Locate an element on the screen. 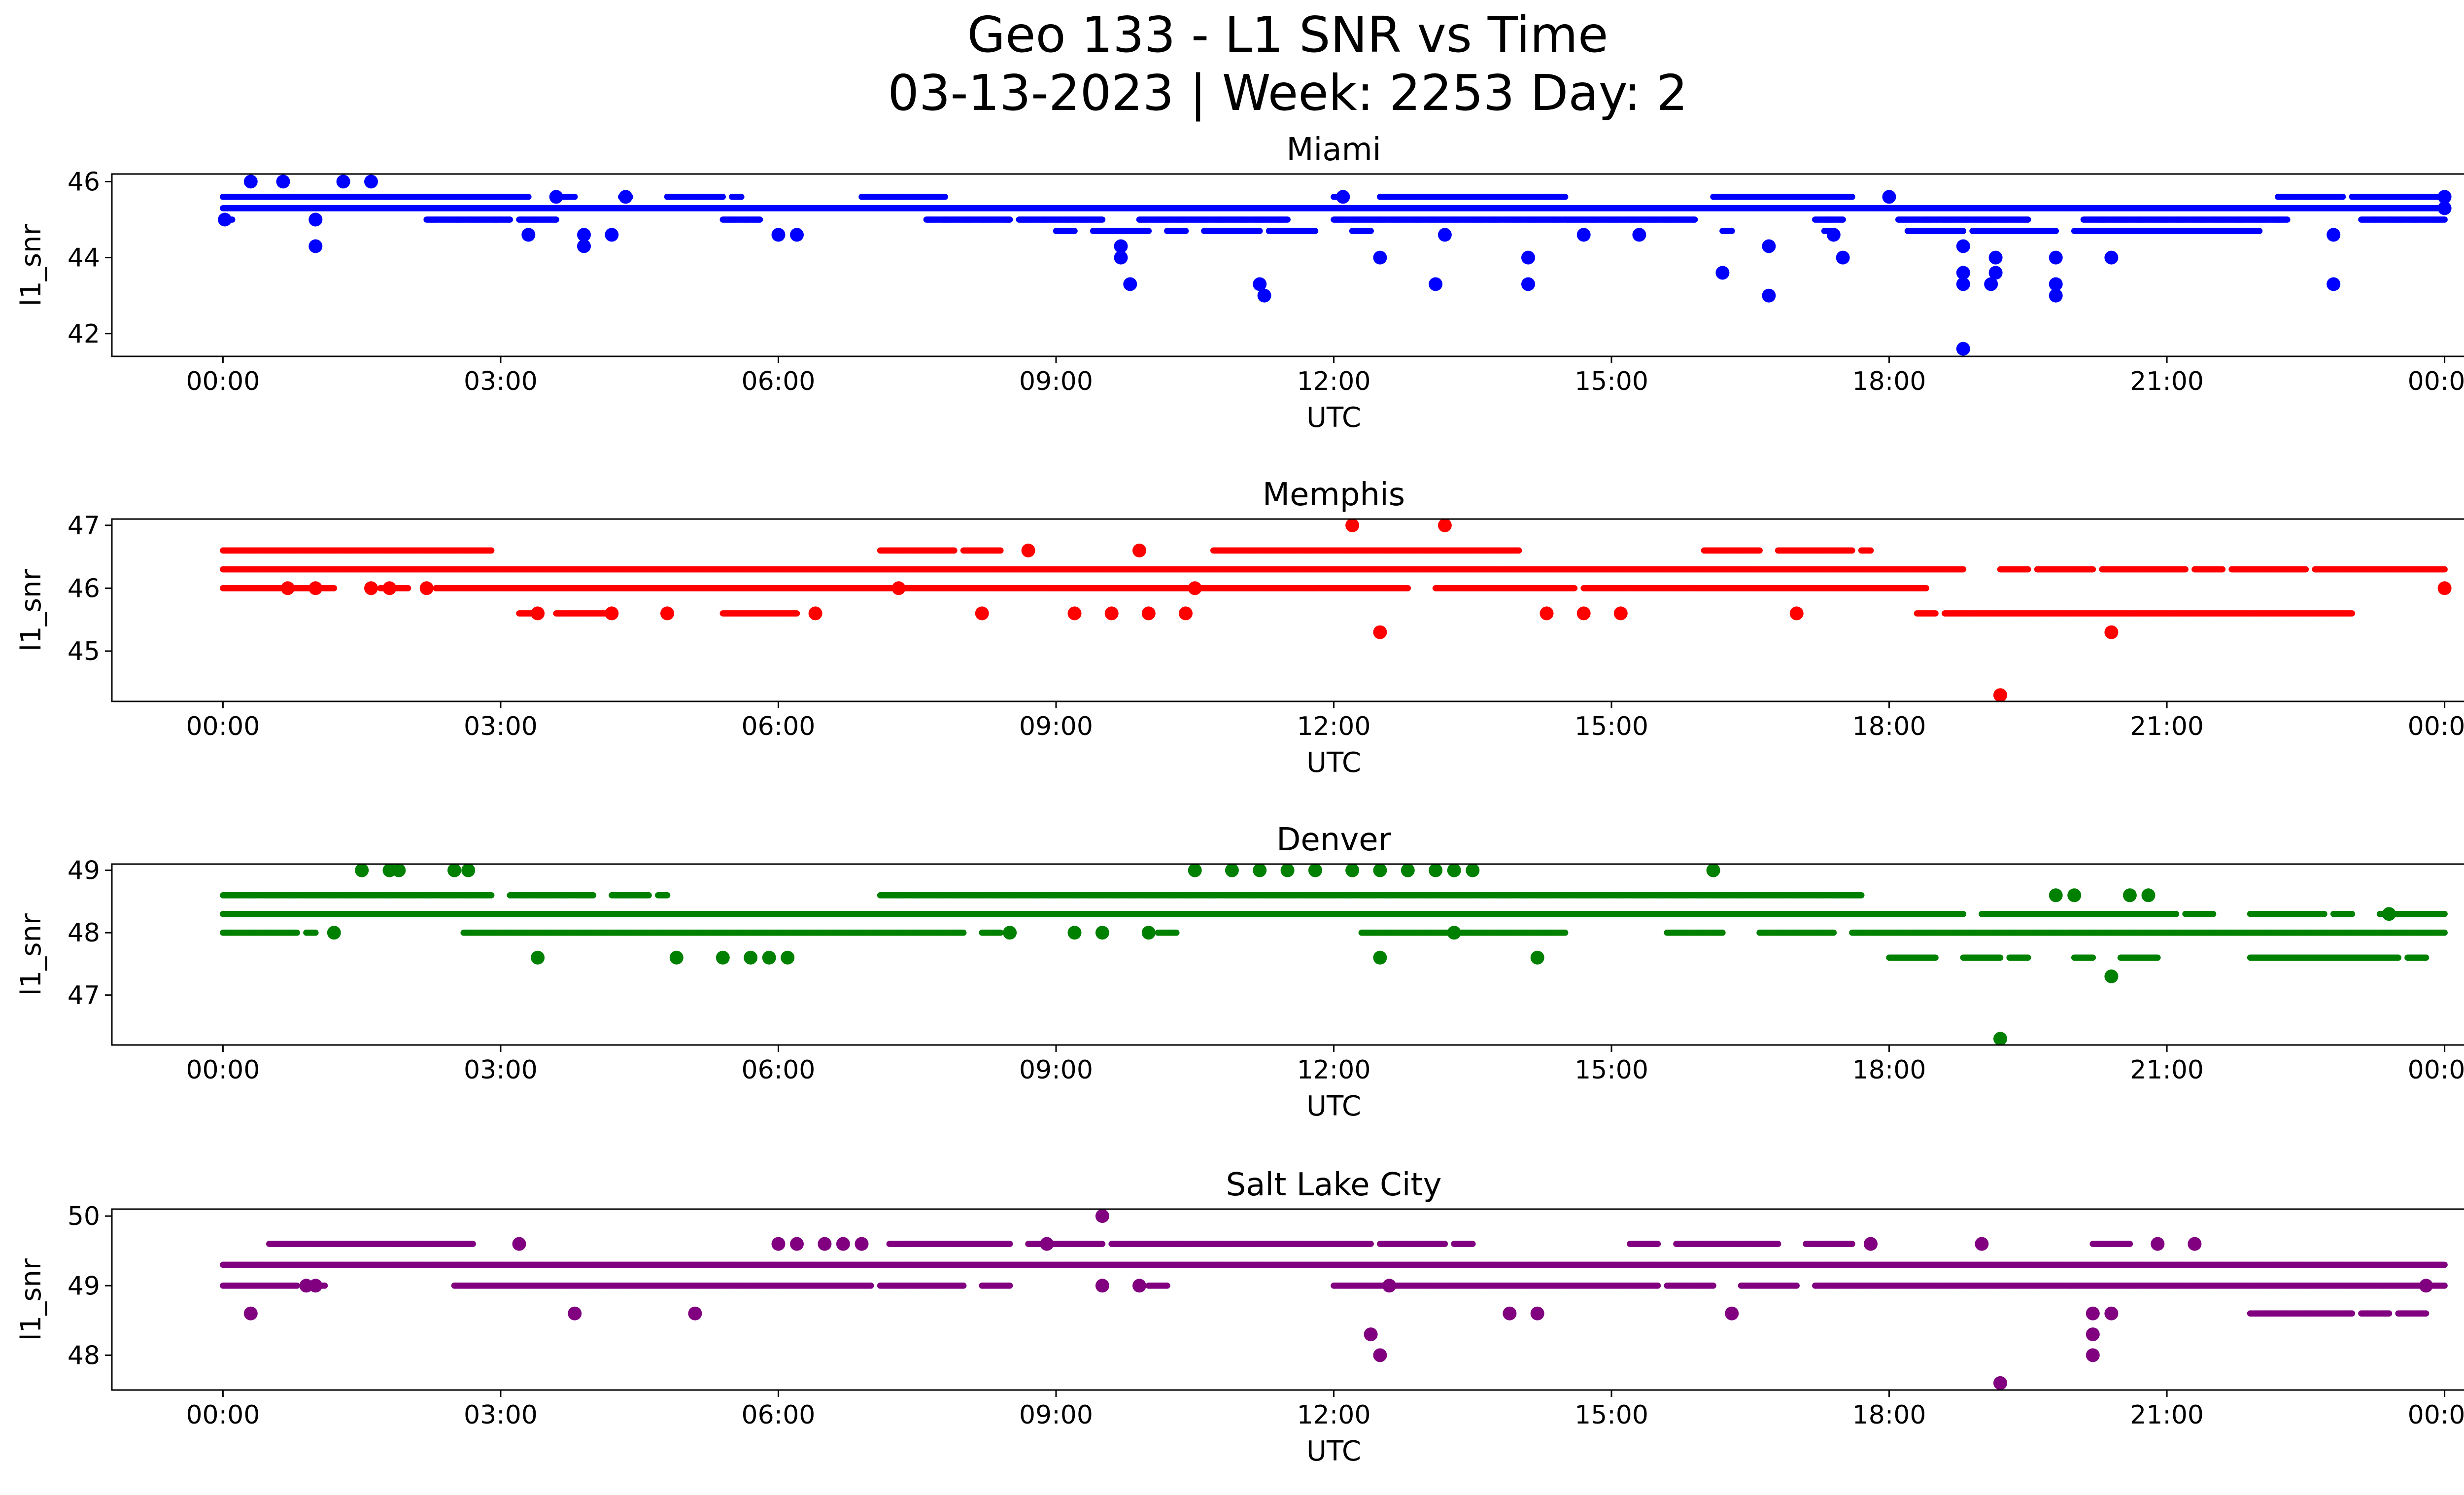 The width and height of the screenshot is (2464, 1495). chart-0-series is located at coordinates (1335, 265).